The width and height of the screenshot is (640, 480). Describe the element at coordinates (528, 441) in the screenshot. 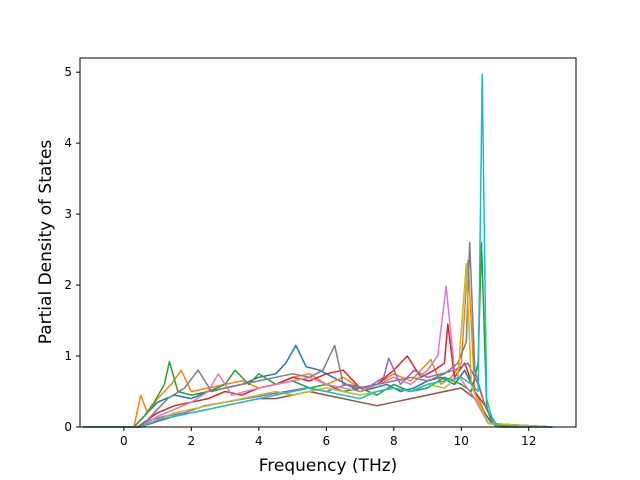

I see `x-tick-label-6: 12` at that location.